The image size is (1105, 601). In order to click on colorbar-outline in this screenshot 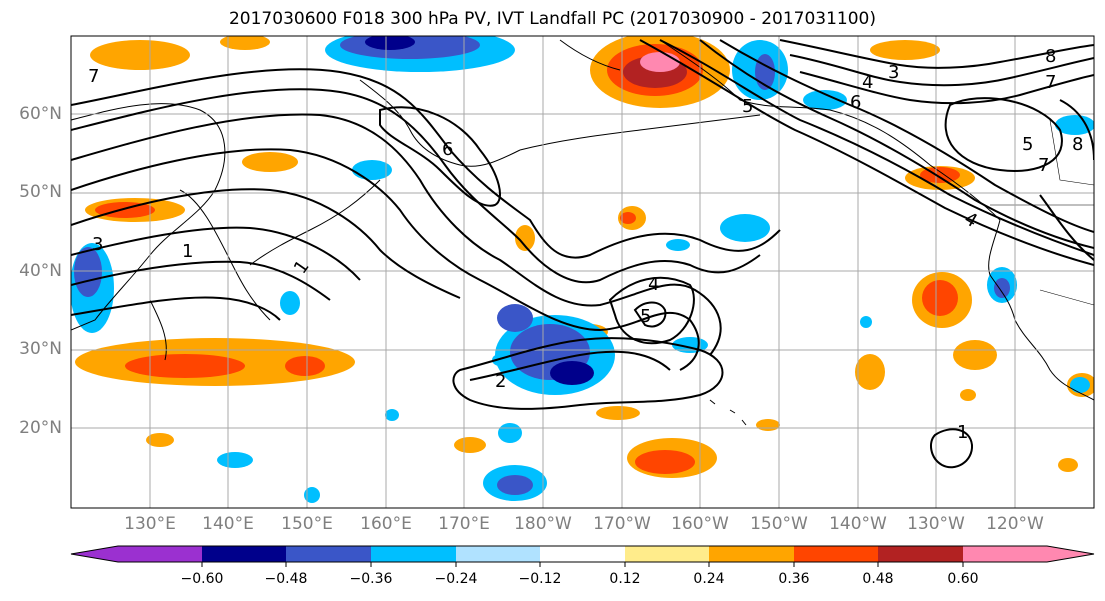, I will do `click(582, 554)`.